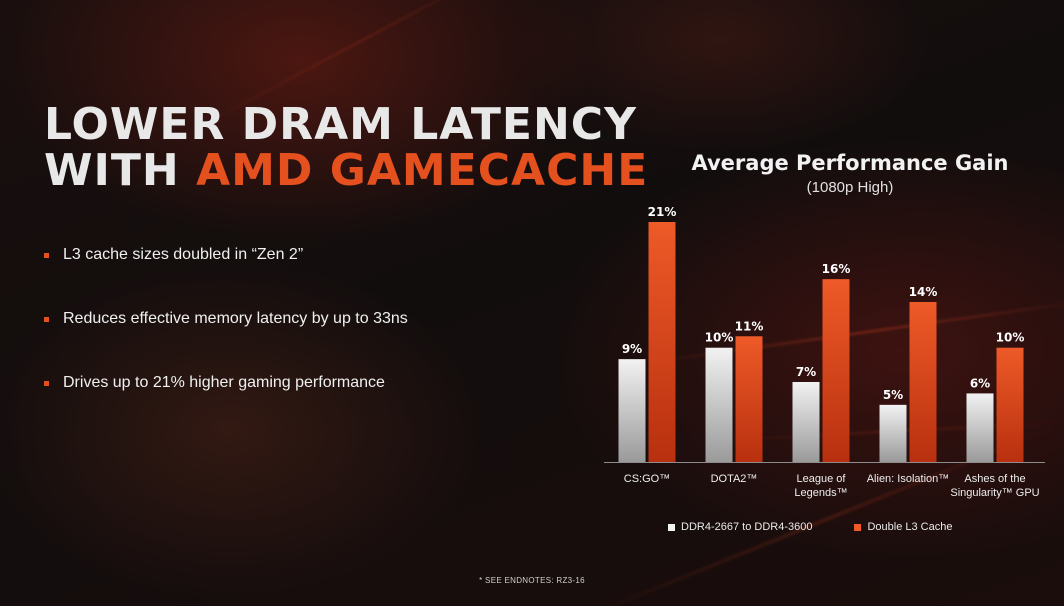 This screenshot has width=1064, height=606. Describe the element at coordinates (822, 479) in the screenshot. I see `category-label: League of` at that location.